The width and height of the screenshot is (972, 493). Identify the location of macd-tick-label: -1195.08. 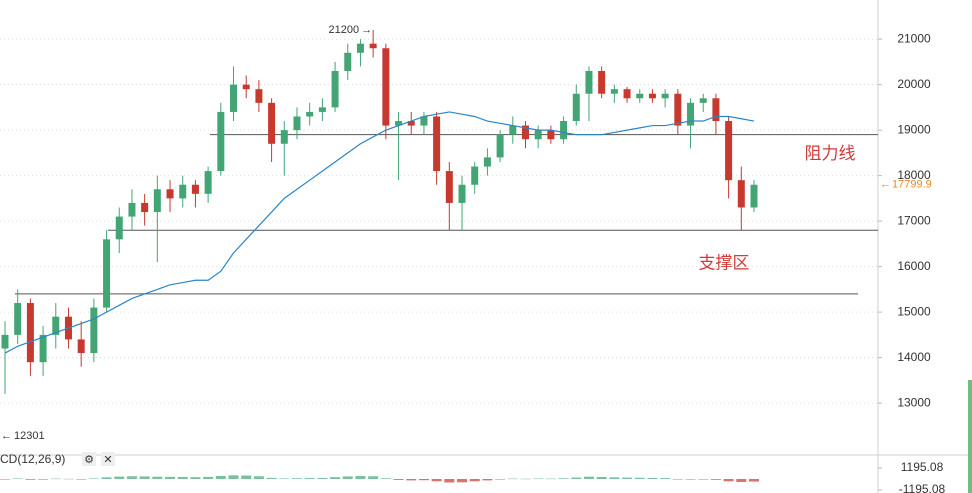
(922, 487).